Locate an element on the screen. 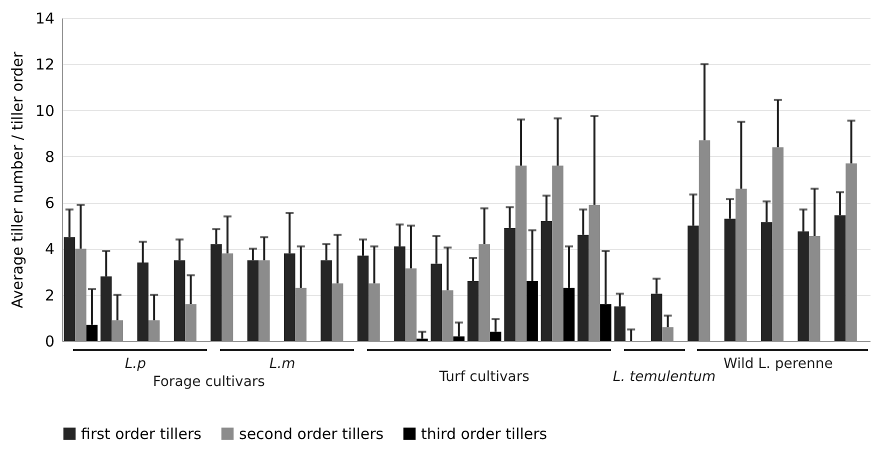 The image size is (882, 450). y-tick-label: 0 is located at coordinates (49, 341).